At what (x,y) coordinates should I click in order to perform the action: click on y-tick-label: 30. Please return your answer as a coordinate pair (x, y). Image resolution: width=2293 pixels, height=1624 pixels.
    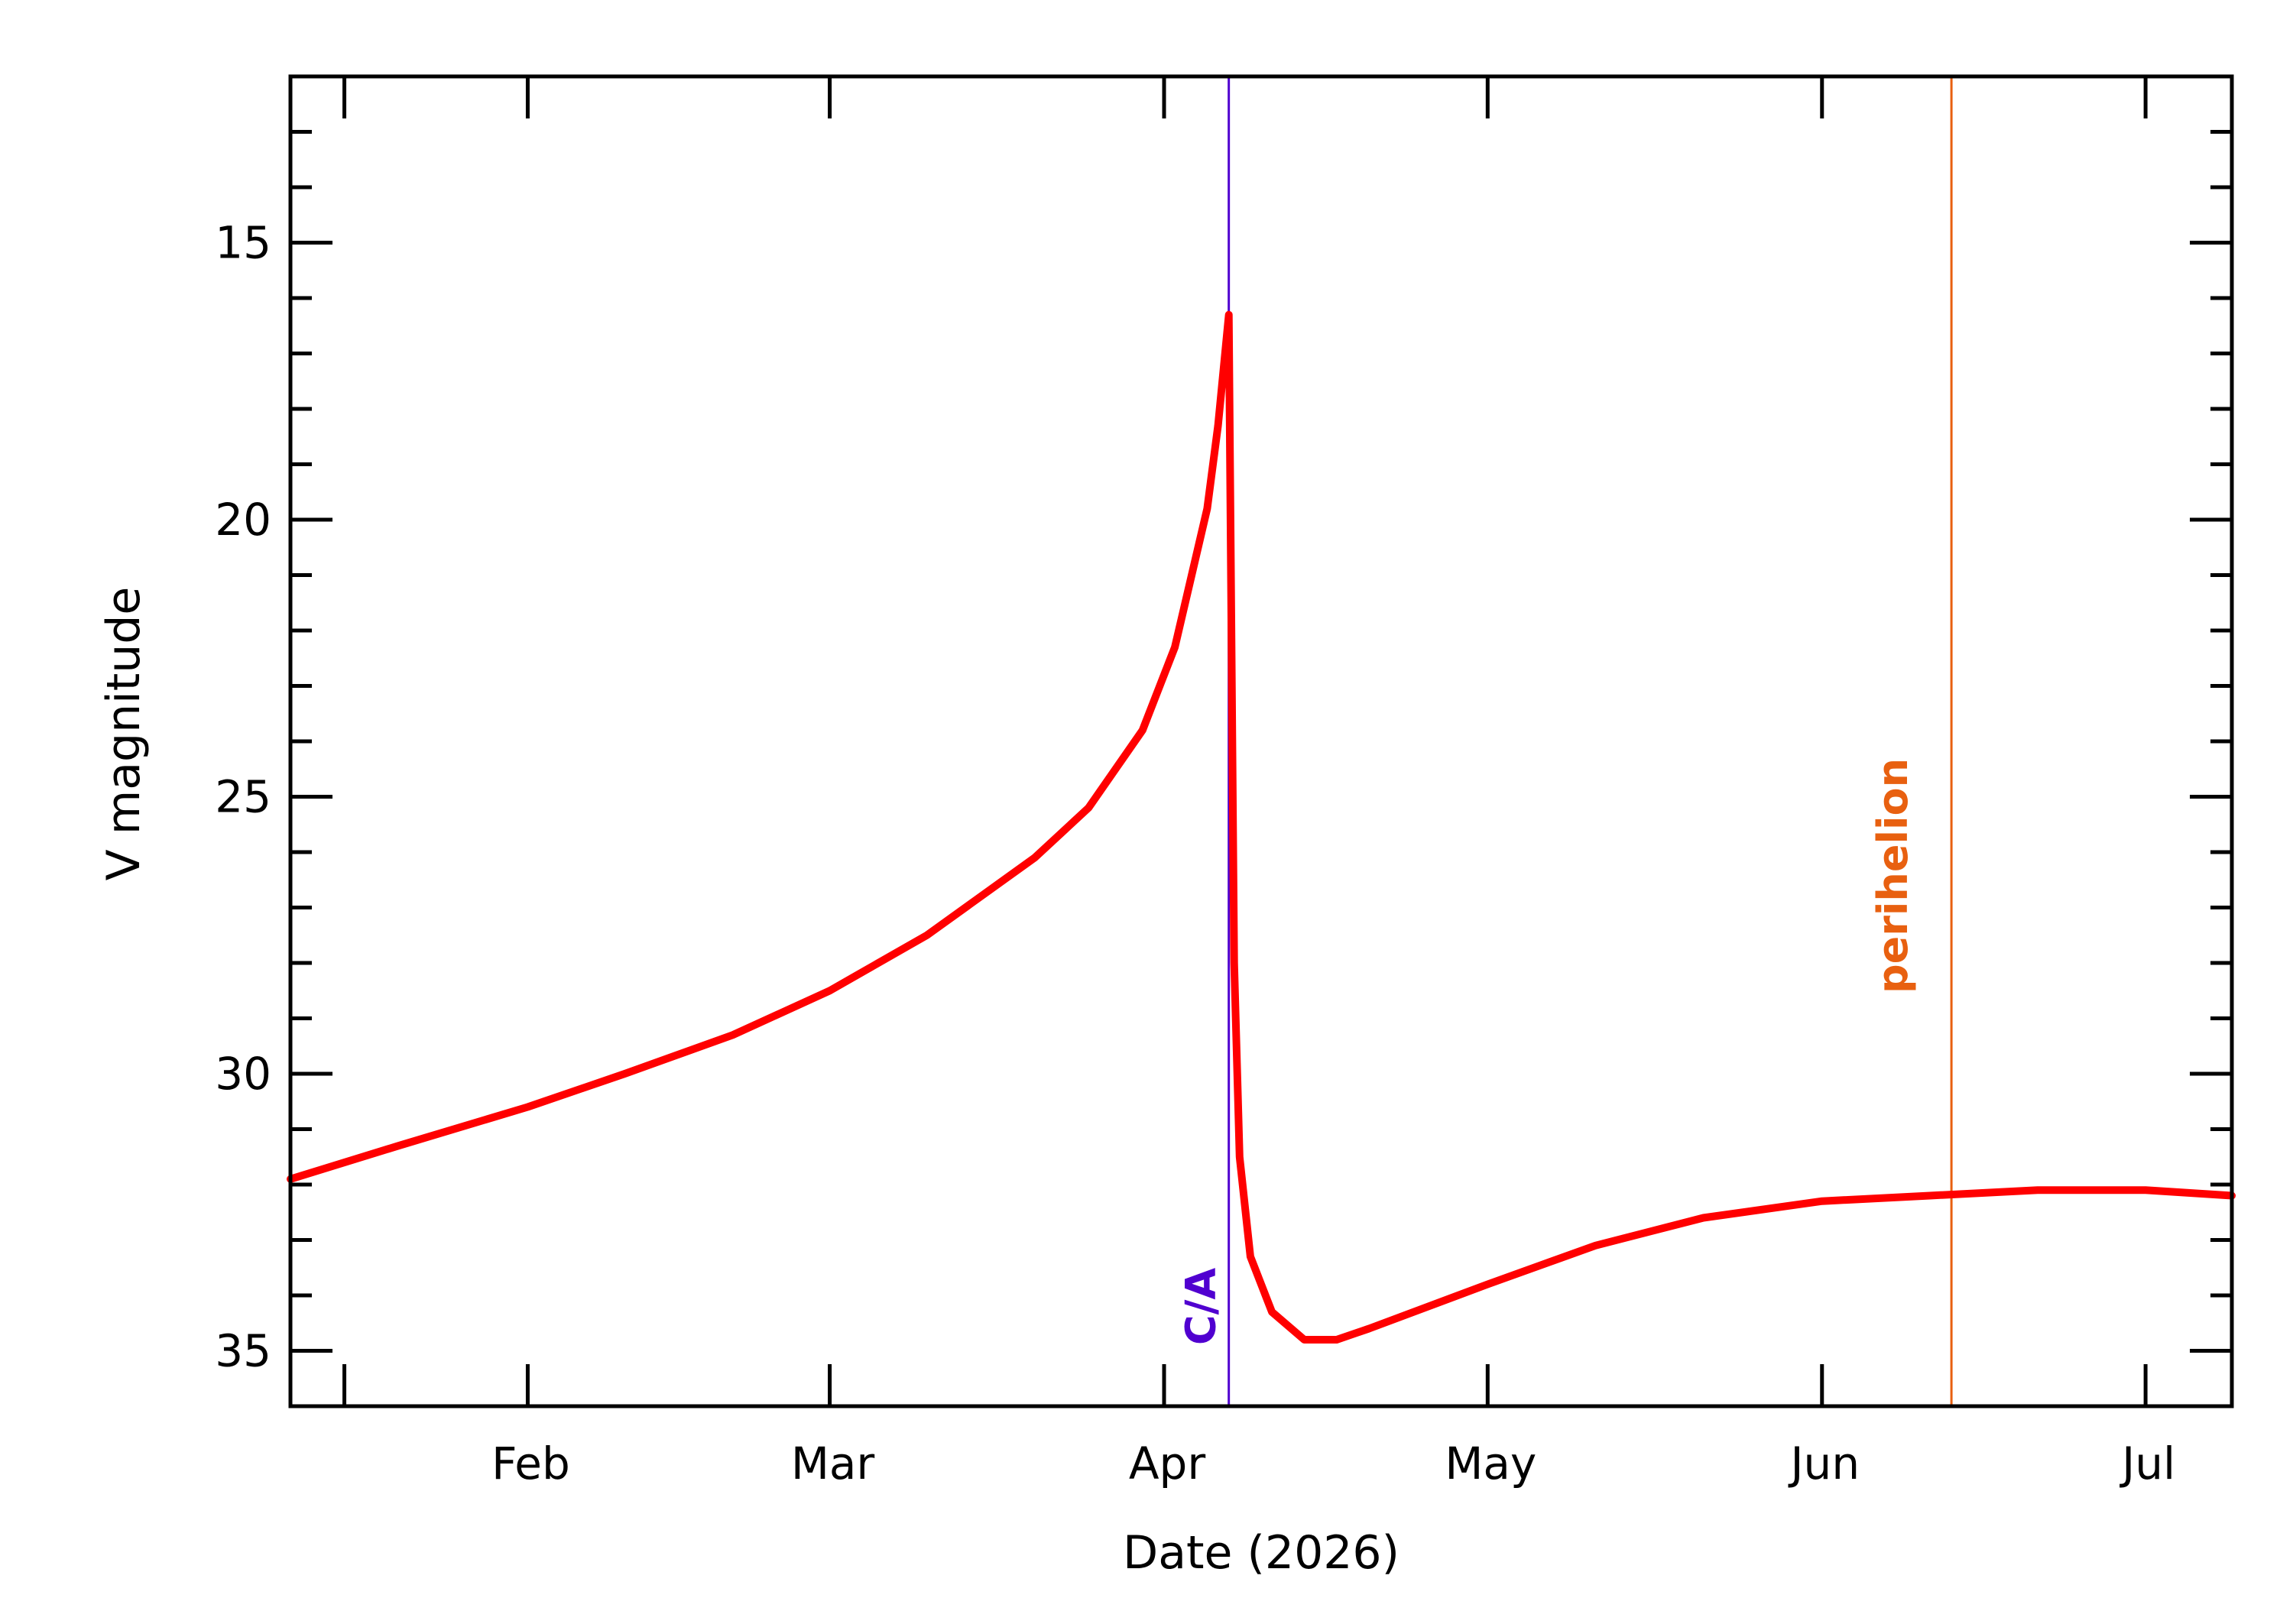
    Looking at the image, I should click on (243, 1074).